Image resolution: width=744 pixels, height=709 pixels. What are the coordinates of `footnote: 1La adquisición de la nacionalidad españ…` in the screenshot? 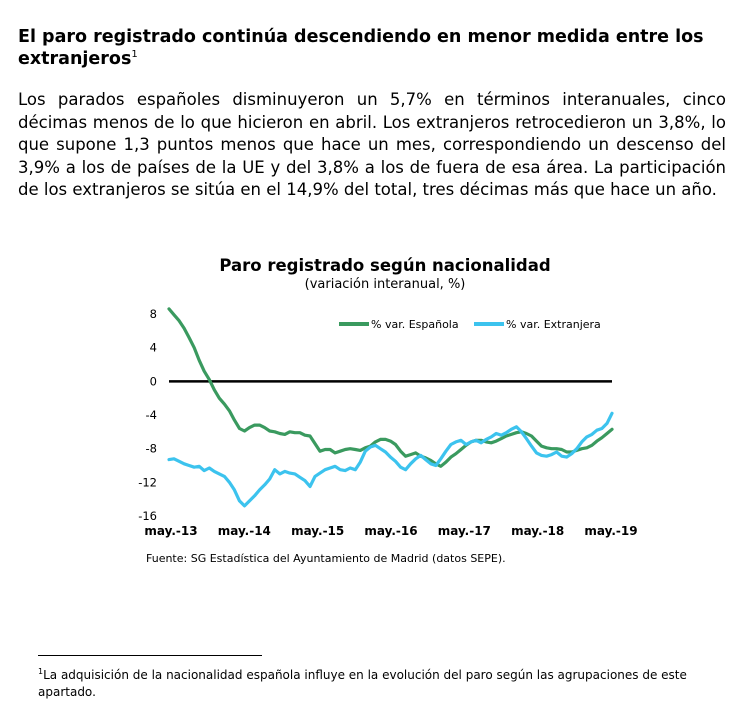 It's located at (383, 684).